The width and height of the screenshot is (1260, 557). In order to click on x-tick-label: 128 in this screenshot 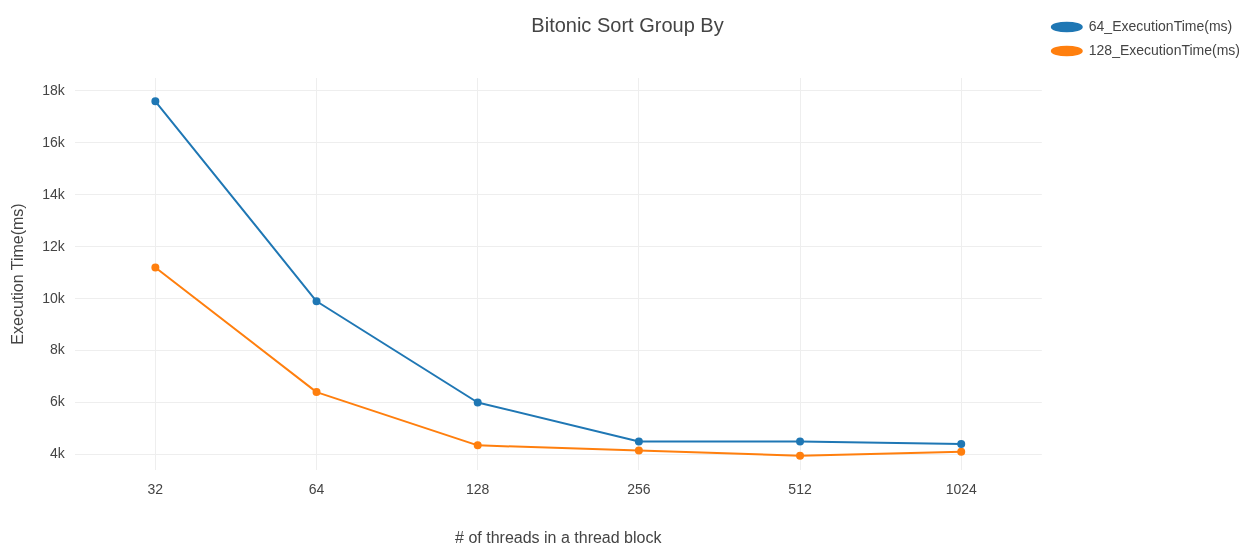, I will do `click(478, 489)`.